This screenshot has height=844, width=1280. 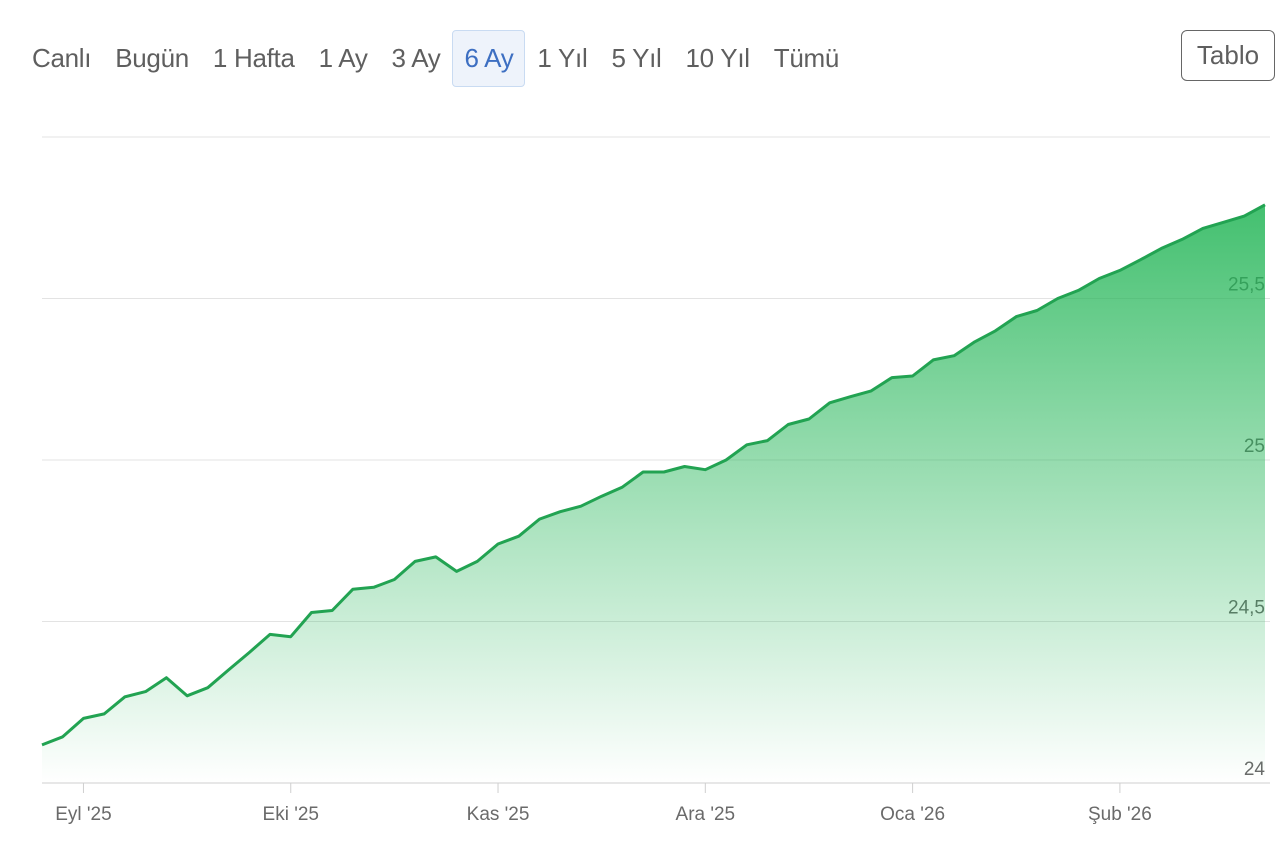 What do you see at coordinates (1228, 55) in the screenshot?
I see `table-button: Tablo` at bounding box center [1228, 55].